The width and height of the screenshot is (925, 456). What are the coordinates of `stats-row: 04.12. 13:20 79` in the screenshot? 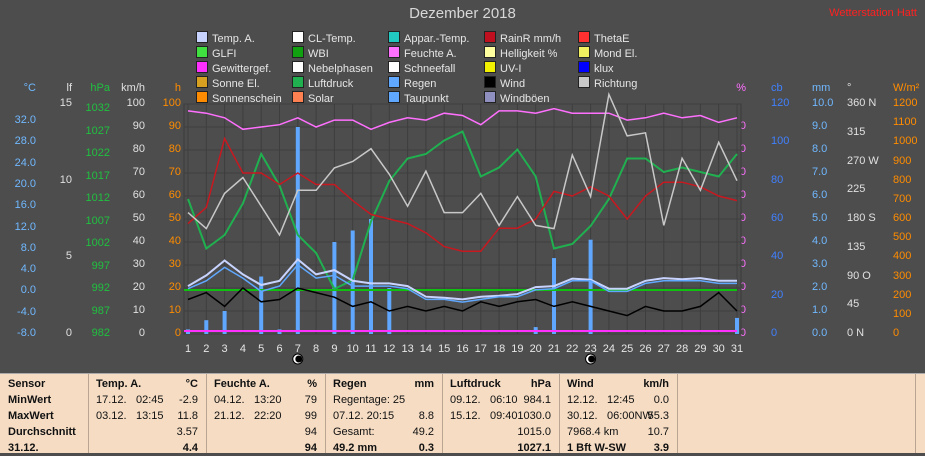 It's located at (265, 400).